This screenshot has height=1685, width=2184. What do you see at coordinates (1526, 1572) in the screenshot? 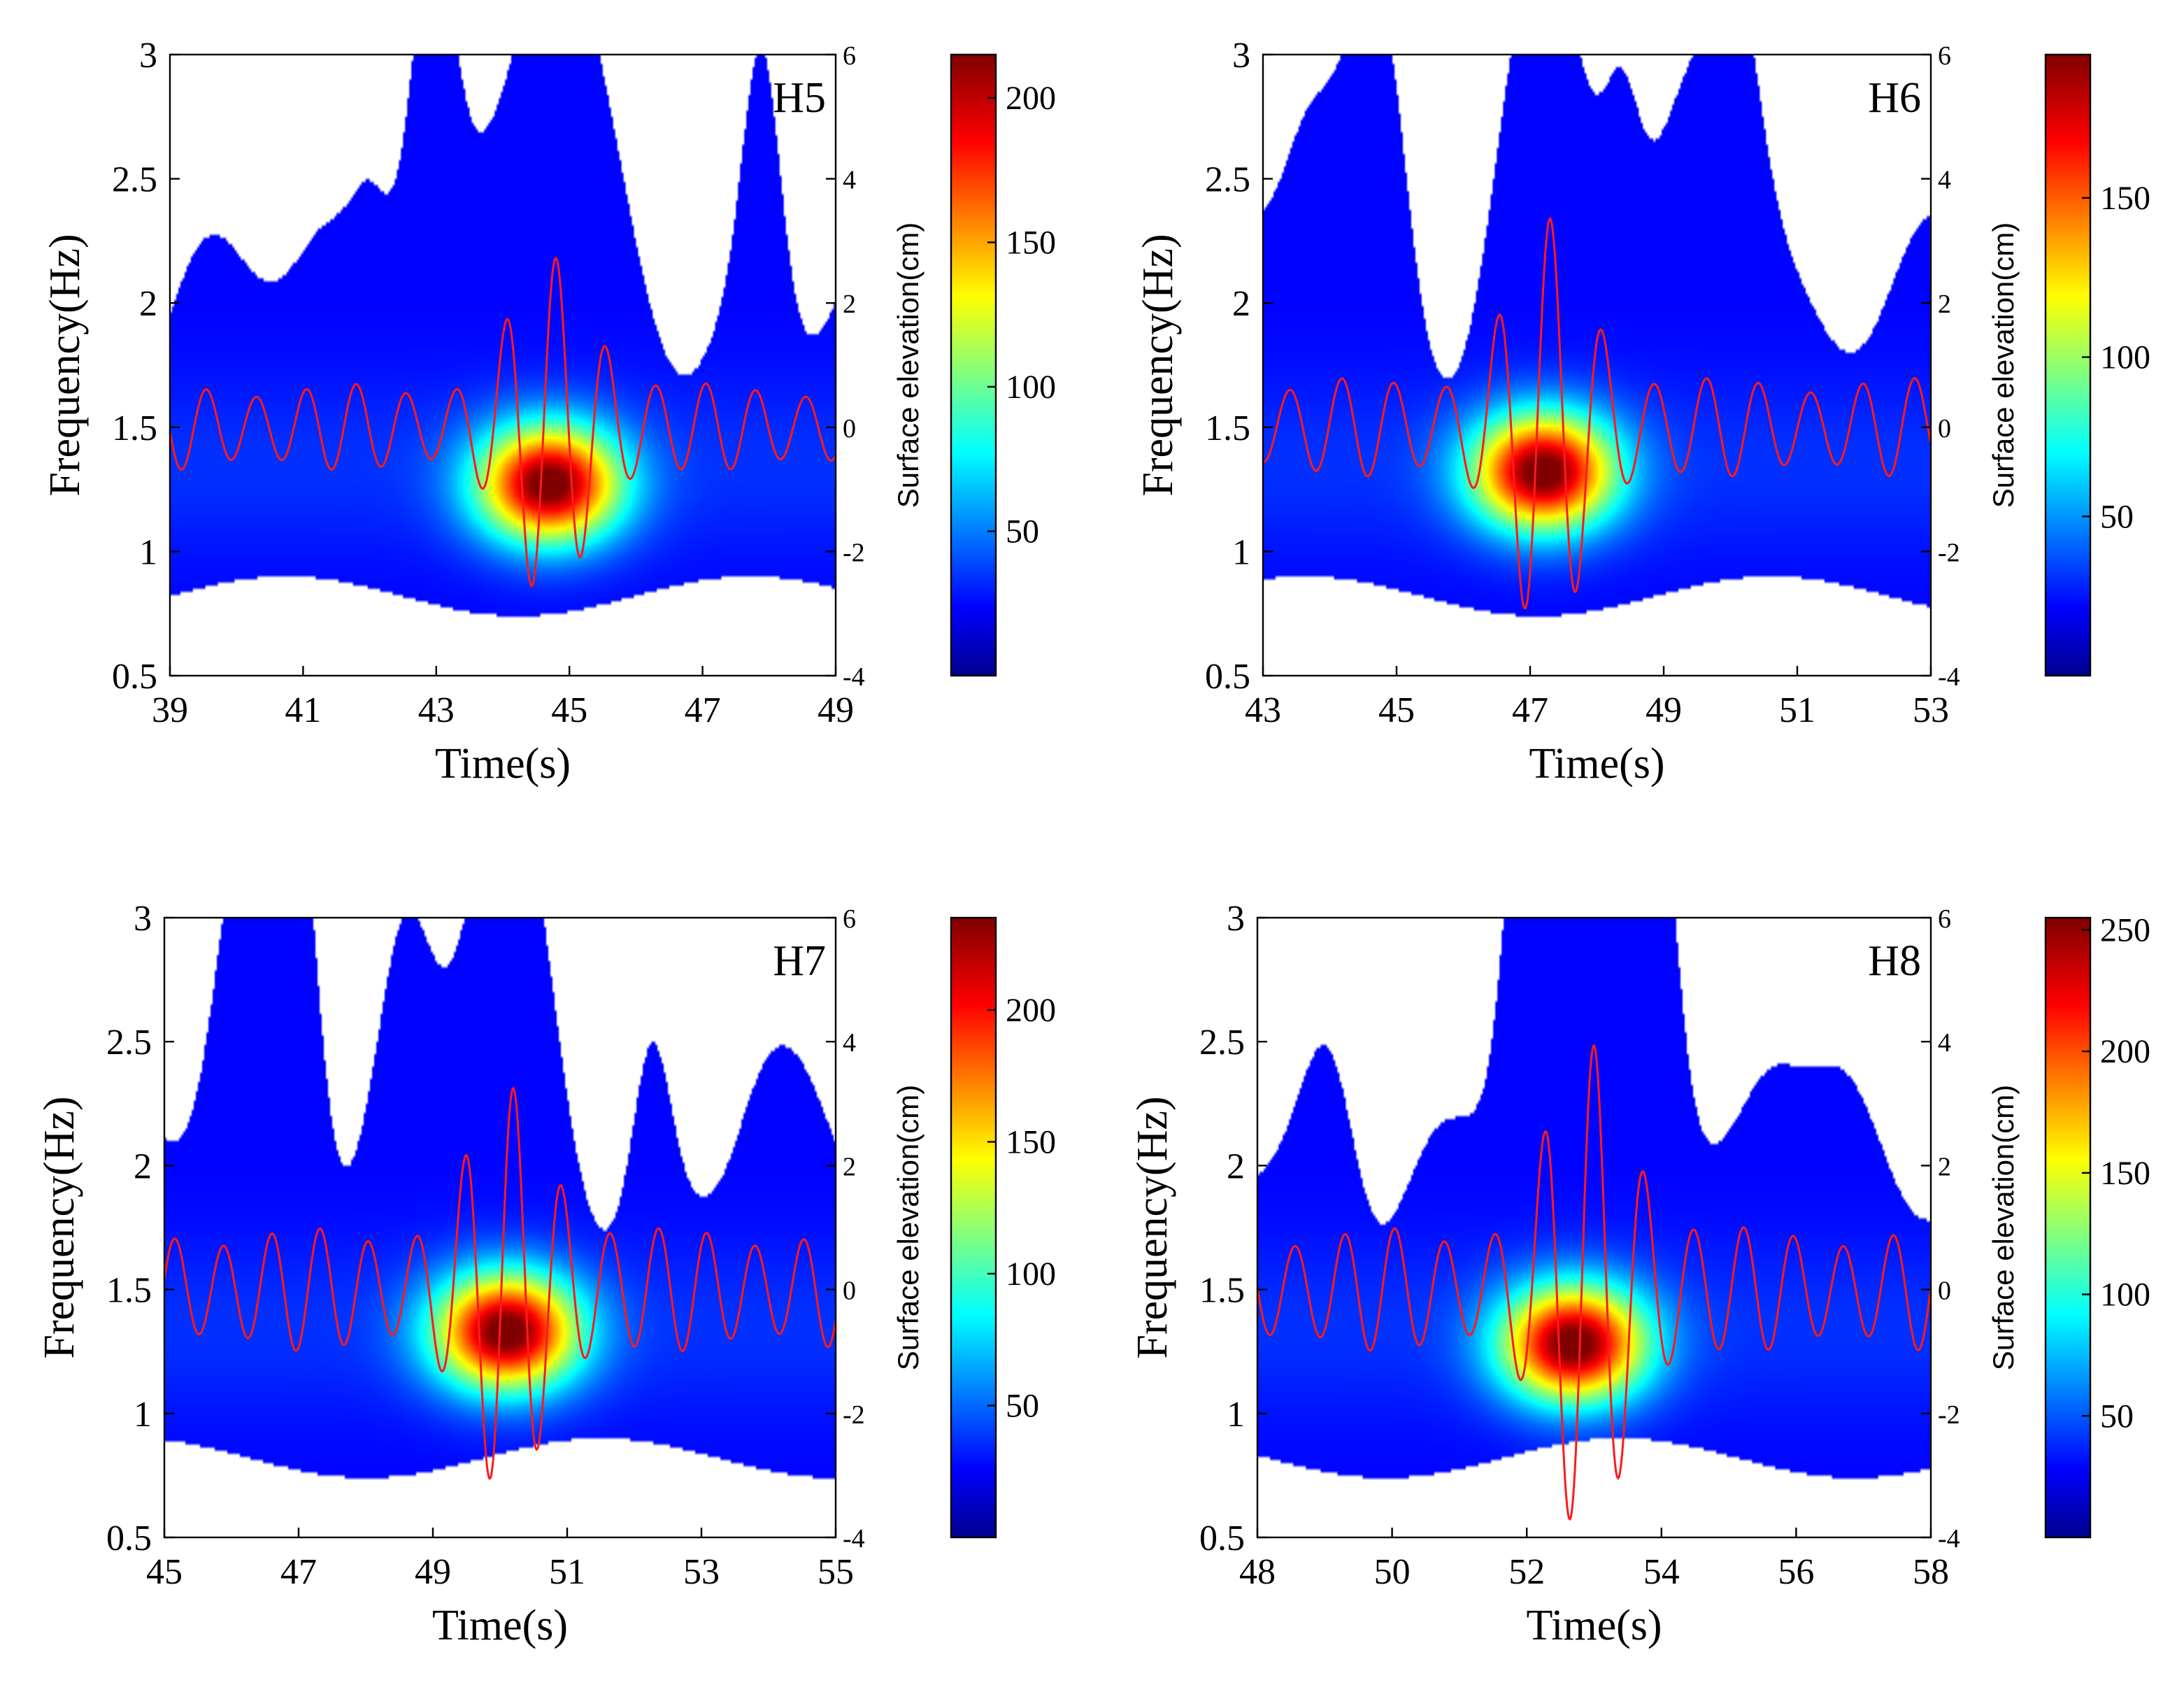
I see `x-tick-label: 52` at bounding box center [1526, 1572].